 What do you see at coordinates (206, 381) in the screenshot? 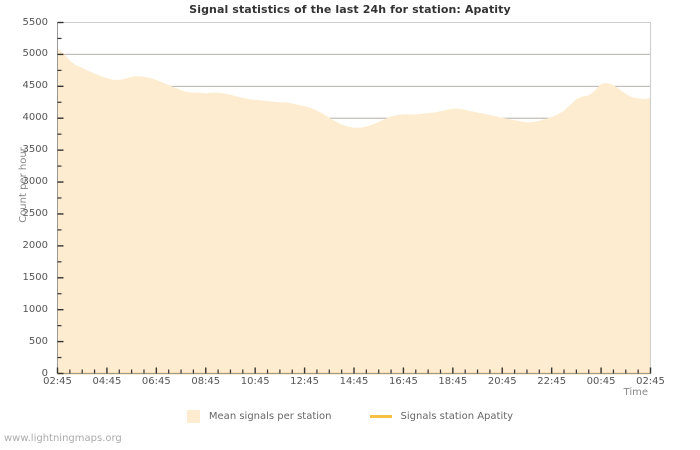
I see `x-tick-label: 08:45` at bounding box center [206, 381].